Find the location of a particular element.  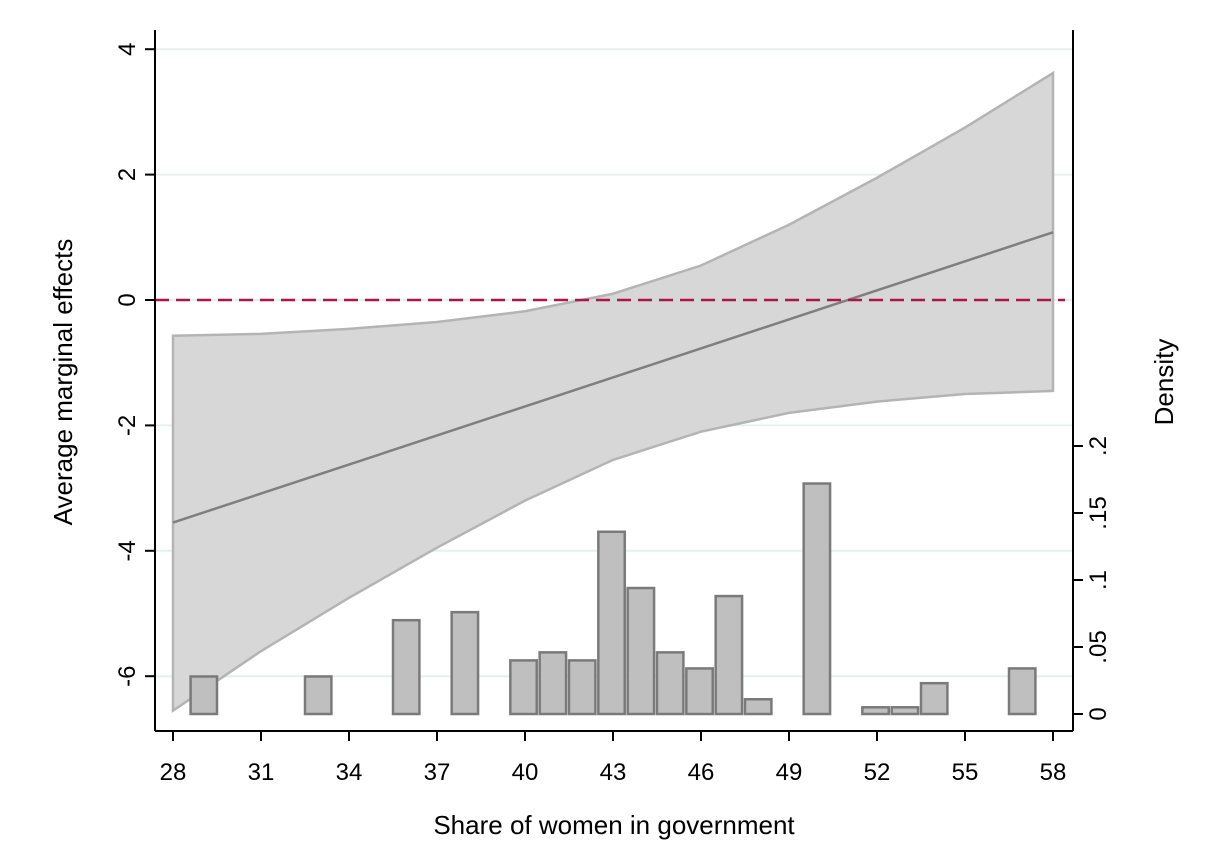

y-tick-label: -2 is located at coordinates (127, 425).